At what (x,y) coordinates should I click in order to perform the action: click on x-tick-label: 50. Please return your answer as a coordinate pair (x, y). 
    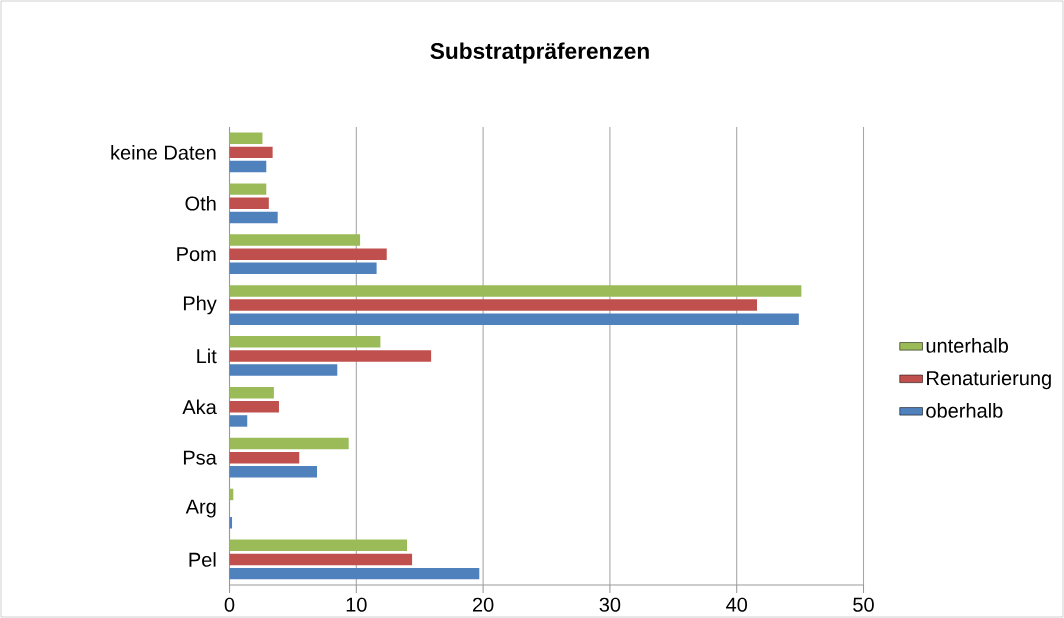
    Looking at the image, I should click on (863, 604).